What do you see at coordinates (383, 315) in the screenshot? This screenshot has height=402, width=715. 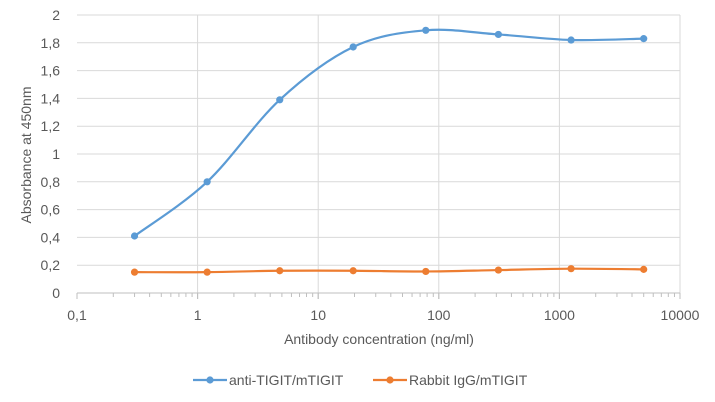 I see `x-tick-labels: 0,1 1 10 100 1000 10000` at bounding box center [383, 315].